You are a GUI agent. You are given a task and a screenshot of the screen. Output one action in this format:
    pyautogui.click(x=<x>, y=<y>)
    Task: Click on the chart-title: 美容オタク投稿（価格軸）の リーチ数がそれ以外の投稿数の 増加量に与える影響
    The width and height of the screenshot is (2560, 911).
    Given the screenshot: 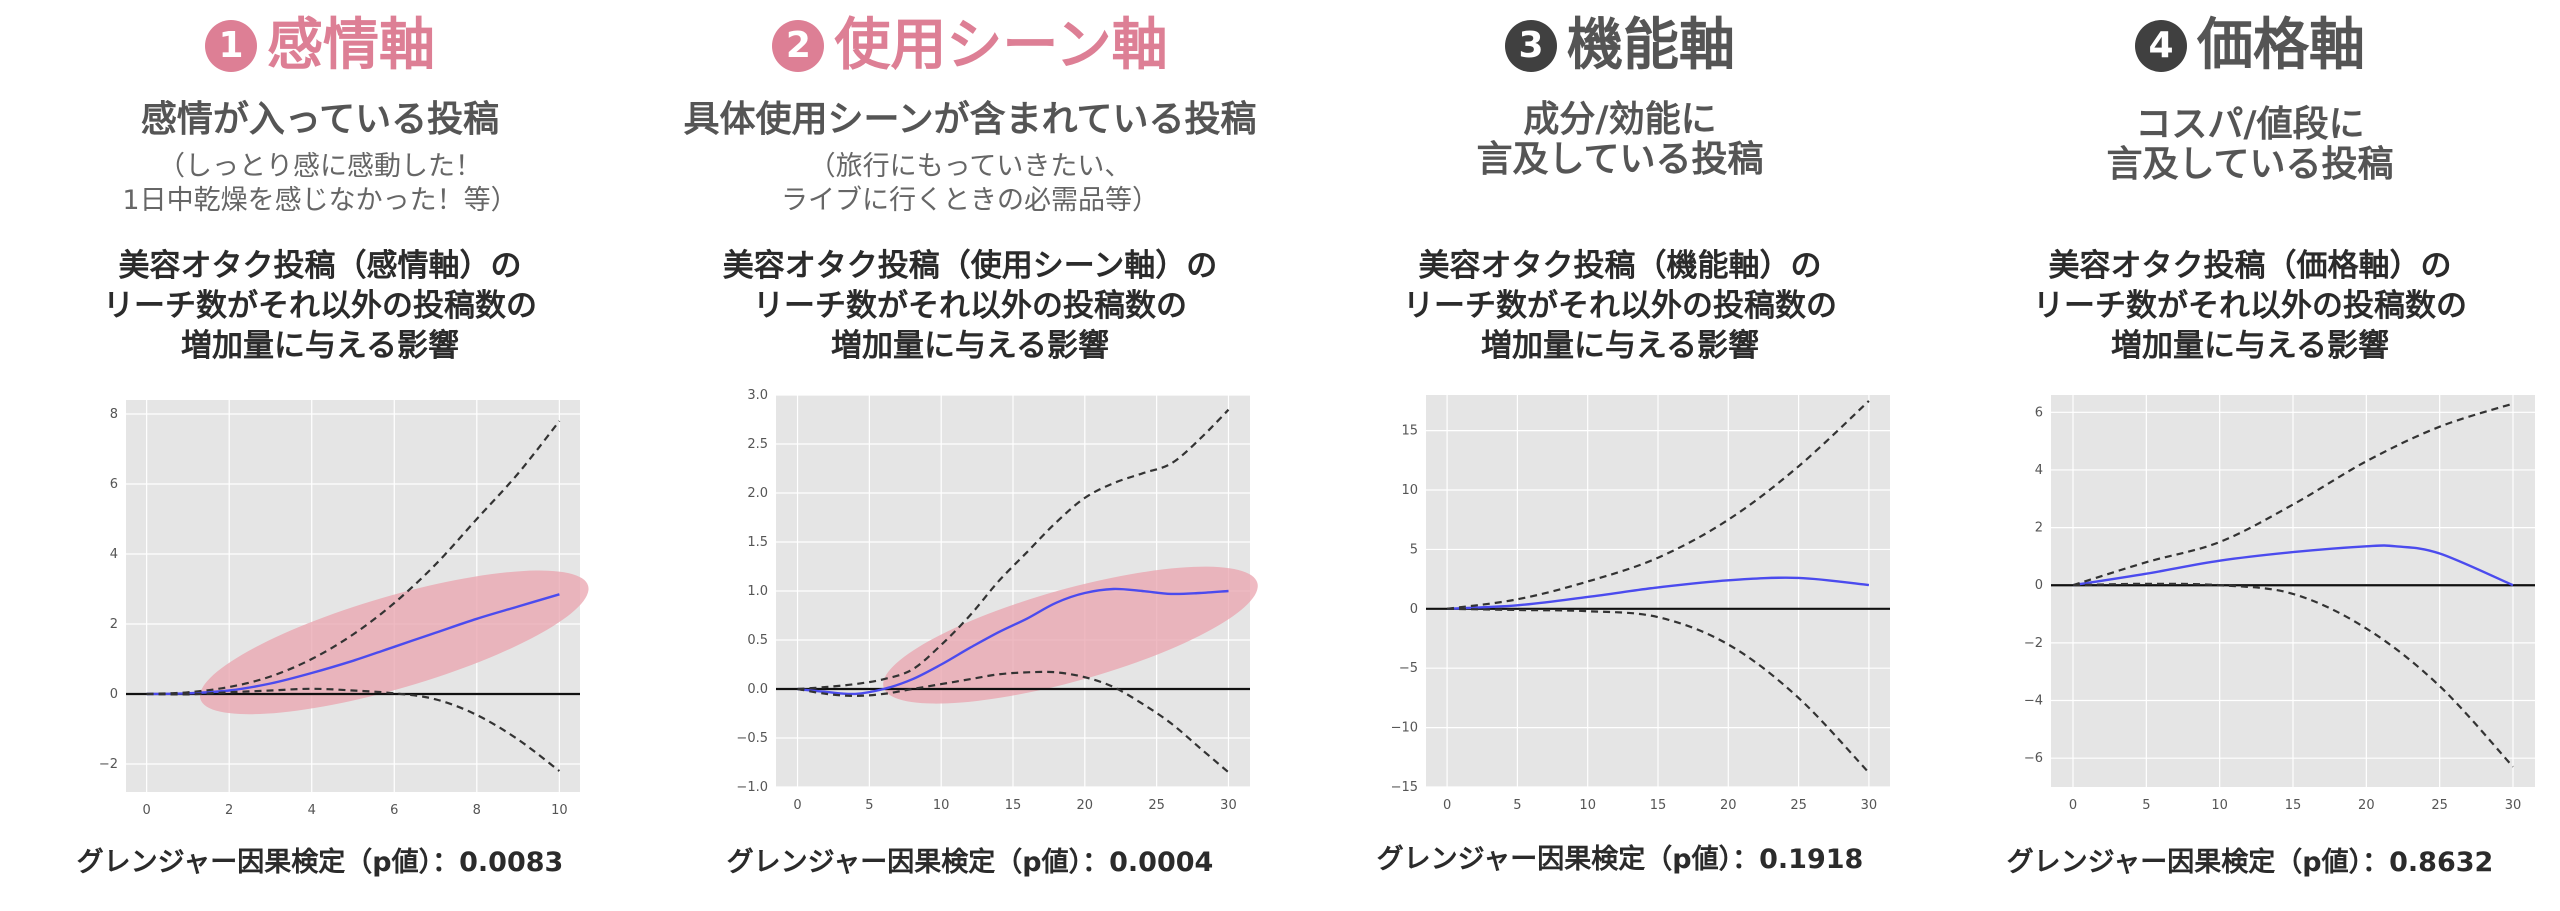 What is the action you would take?
    pyautogui.click(x=2250, y=306)
    